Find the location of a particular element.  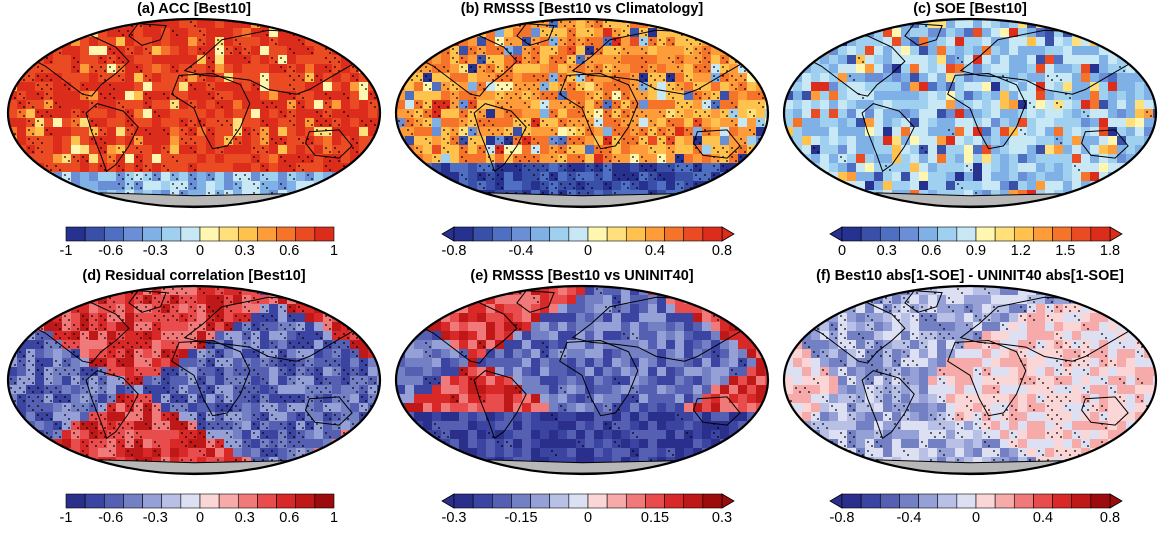

panel-title: (a) ACC [Best10] is located at coordinates (194, 9).